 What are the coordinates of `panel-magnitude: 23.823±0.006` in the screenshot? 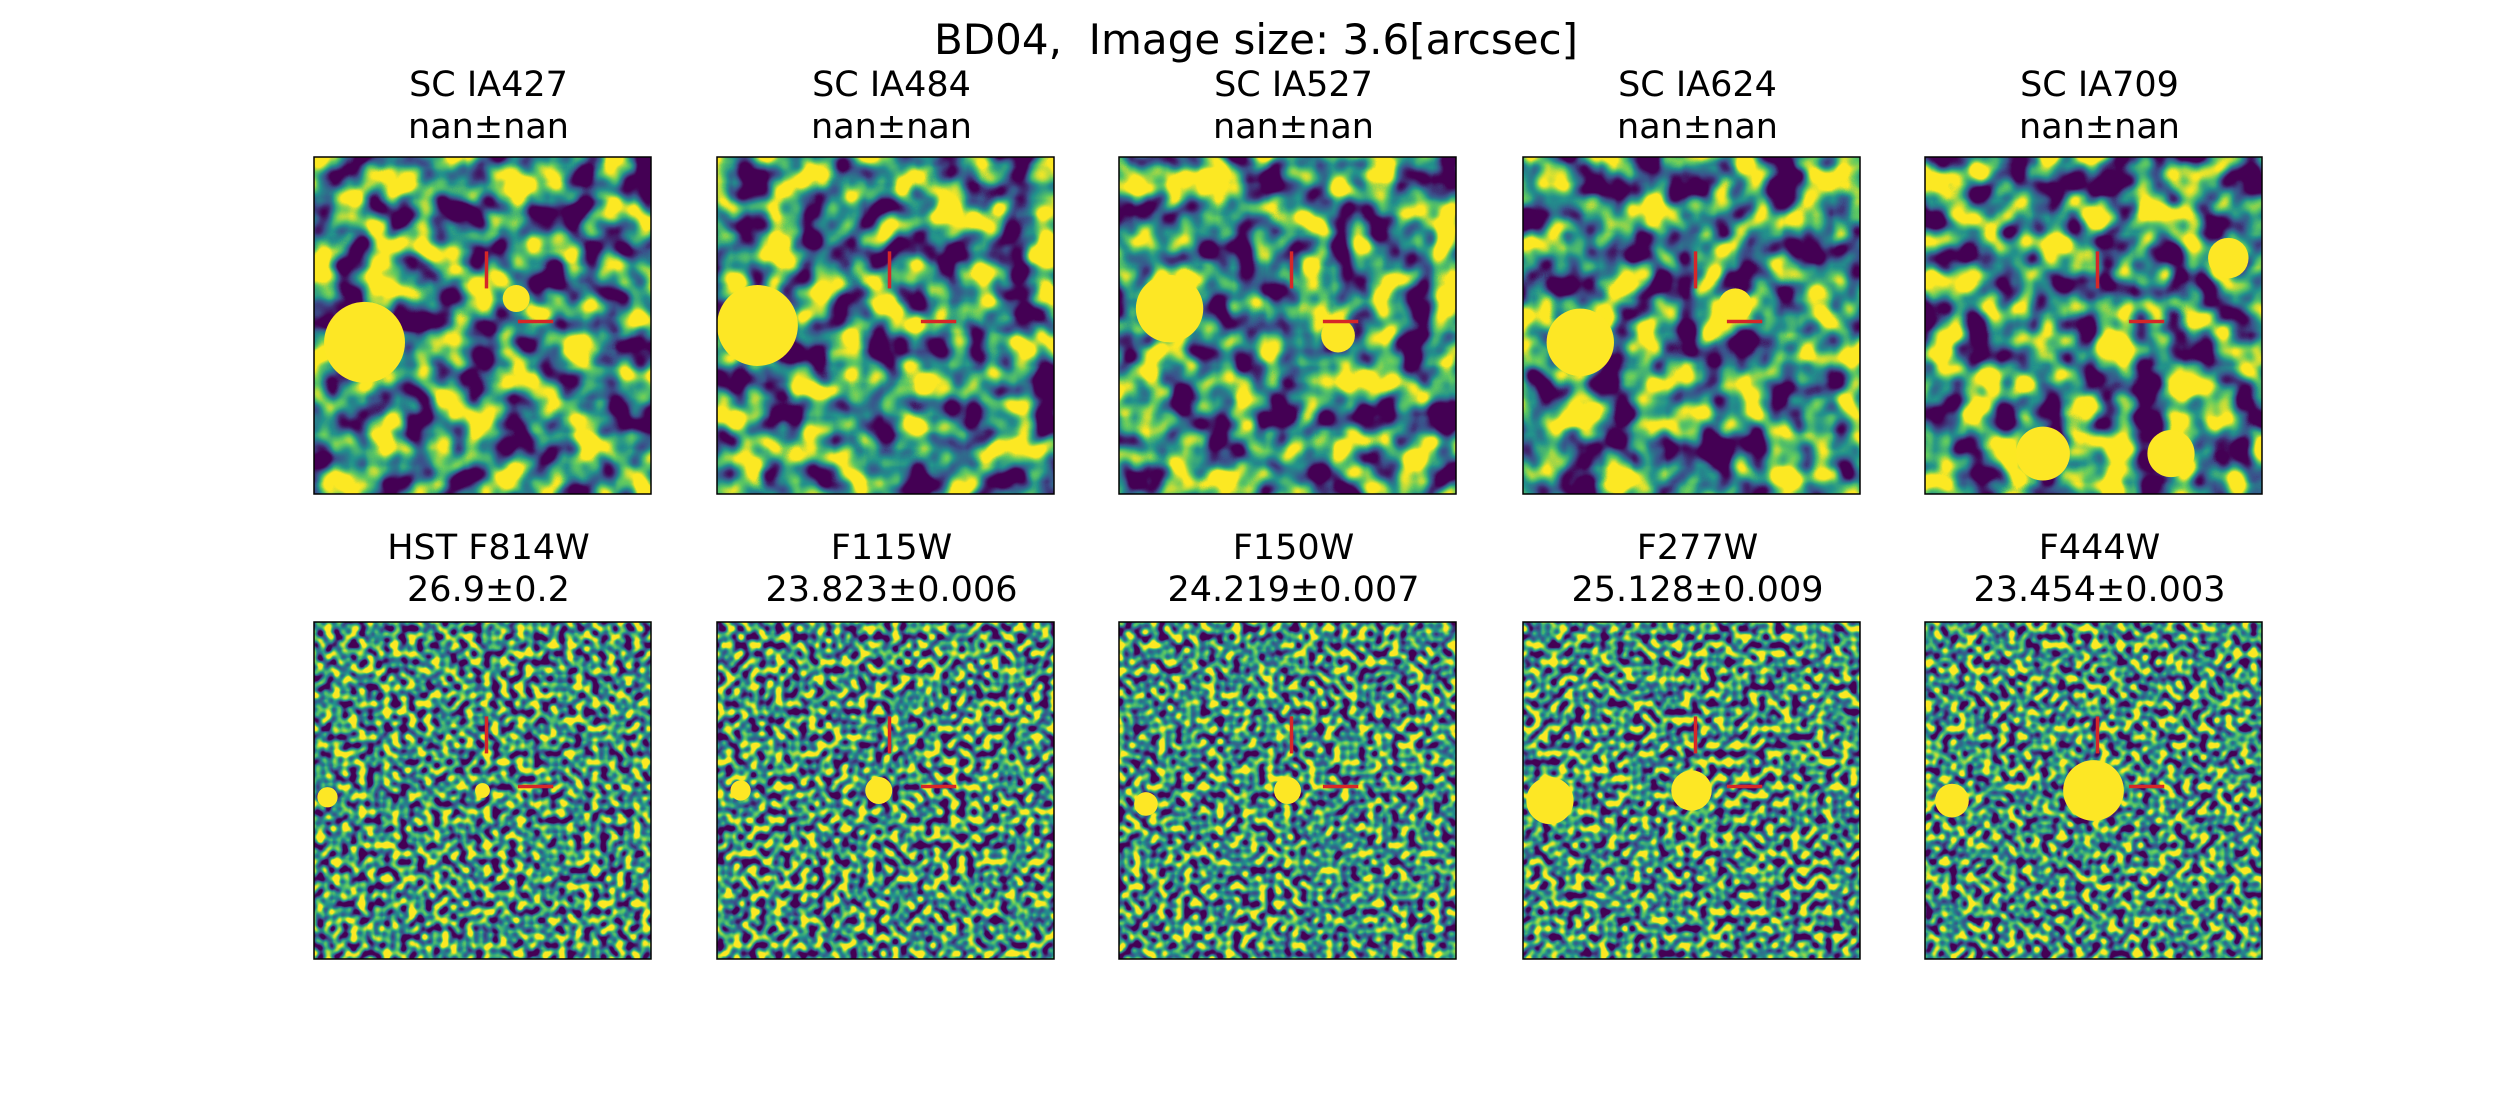 It's located at (892, 590).